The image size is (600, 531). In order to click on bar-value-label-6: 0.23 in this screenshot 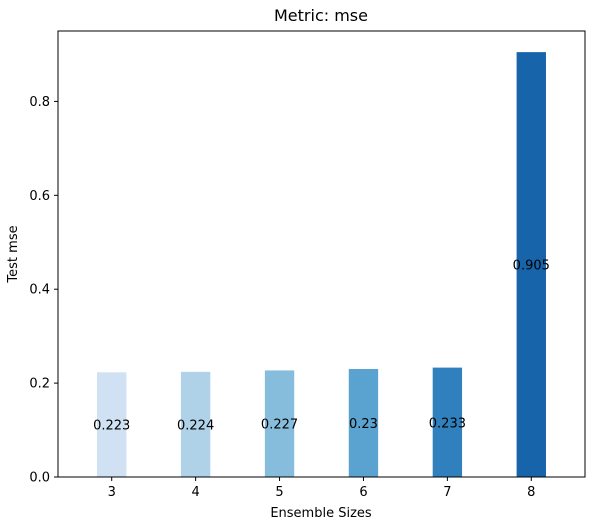, I will do `click(363, 424)`.